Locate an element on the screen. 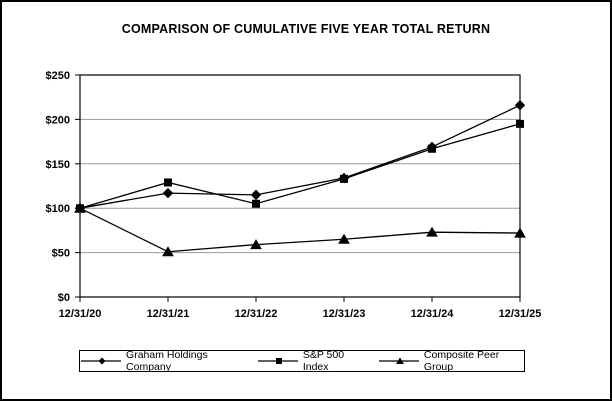 Image resolution: width=612 pixels, height=401 pixels. series-line-triangle is located at coordinates (300, 230).